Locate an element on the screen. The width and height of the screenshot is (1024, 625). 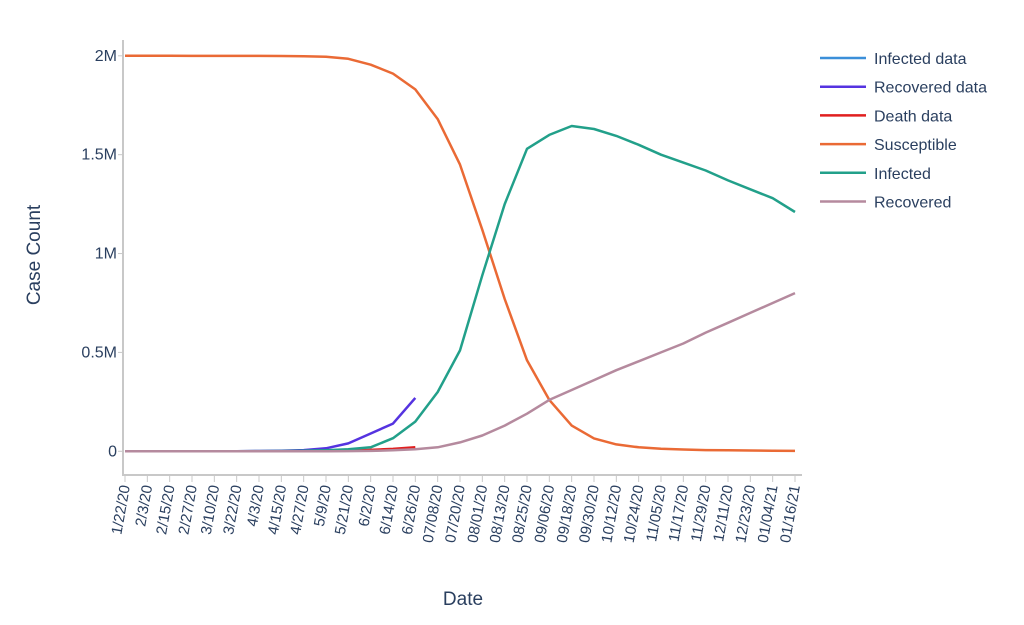
legend-label: Infected data is located at coordinates (920, 59).